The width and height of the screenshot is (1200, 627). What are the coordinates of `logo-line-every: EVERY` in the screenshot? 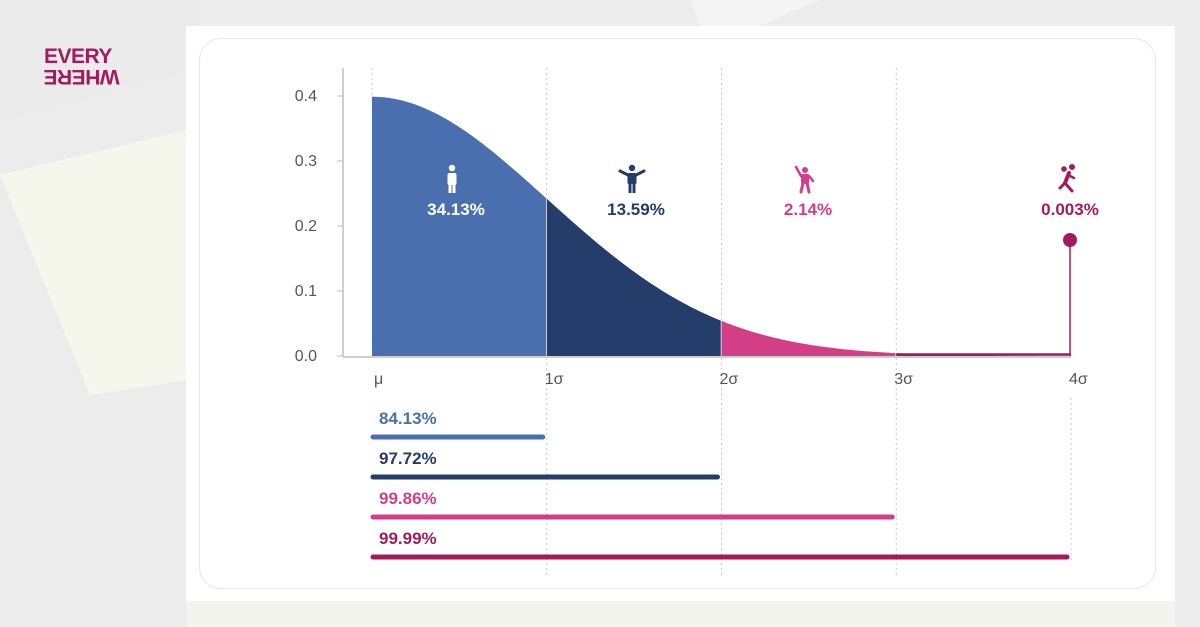 It's located at (78, 56).